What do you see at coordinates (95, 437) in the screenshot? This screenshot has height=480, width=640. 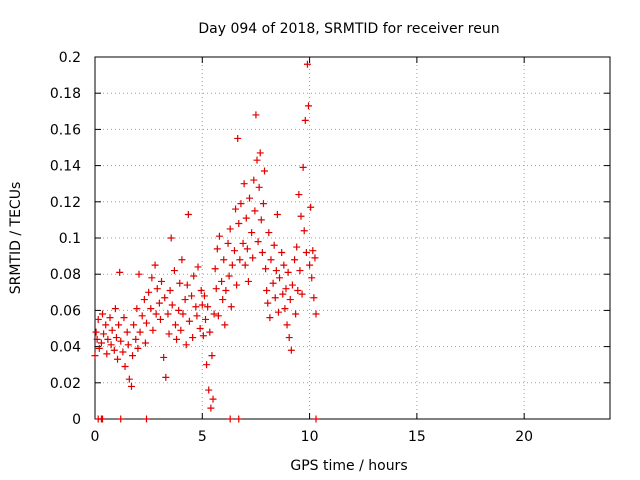 I see `x-tick-label: 0` at bounding box center [95, 437].